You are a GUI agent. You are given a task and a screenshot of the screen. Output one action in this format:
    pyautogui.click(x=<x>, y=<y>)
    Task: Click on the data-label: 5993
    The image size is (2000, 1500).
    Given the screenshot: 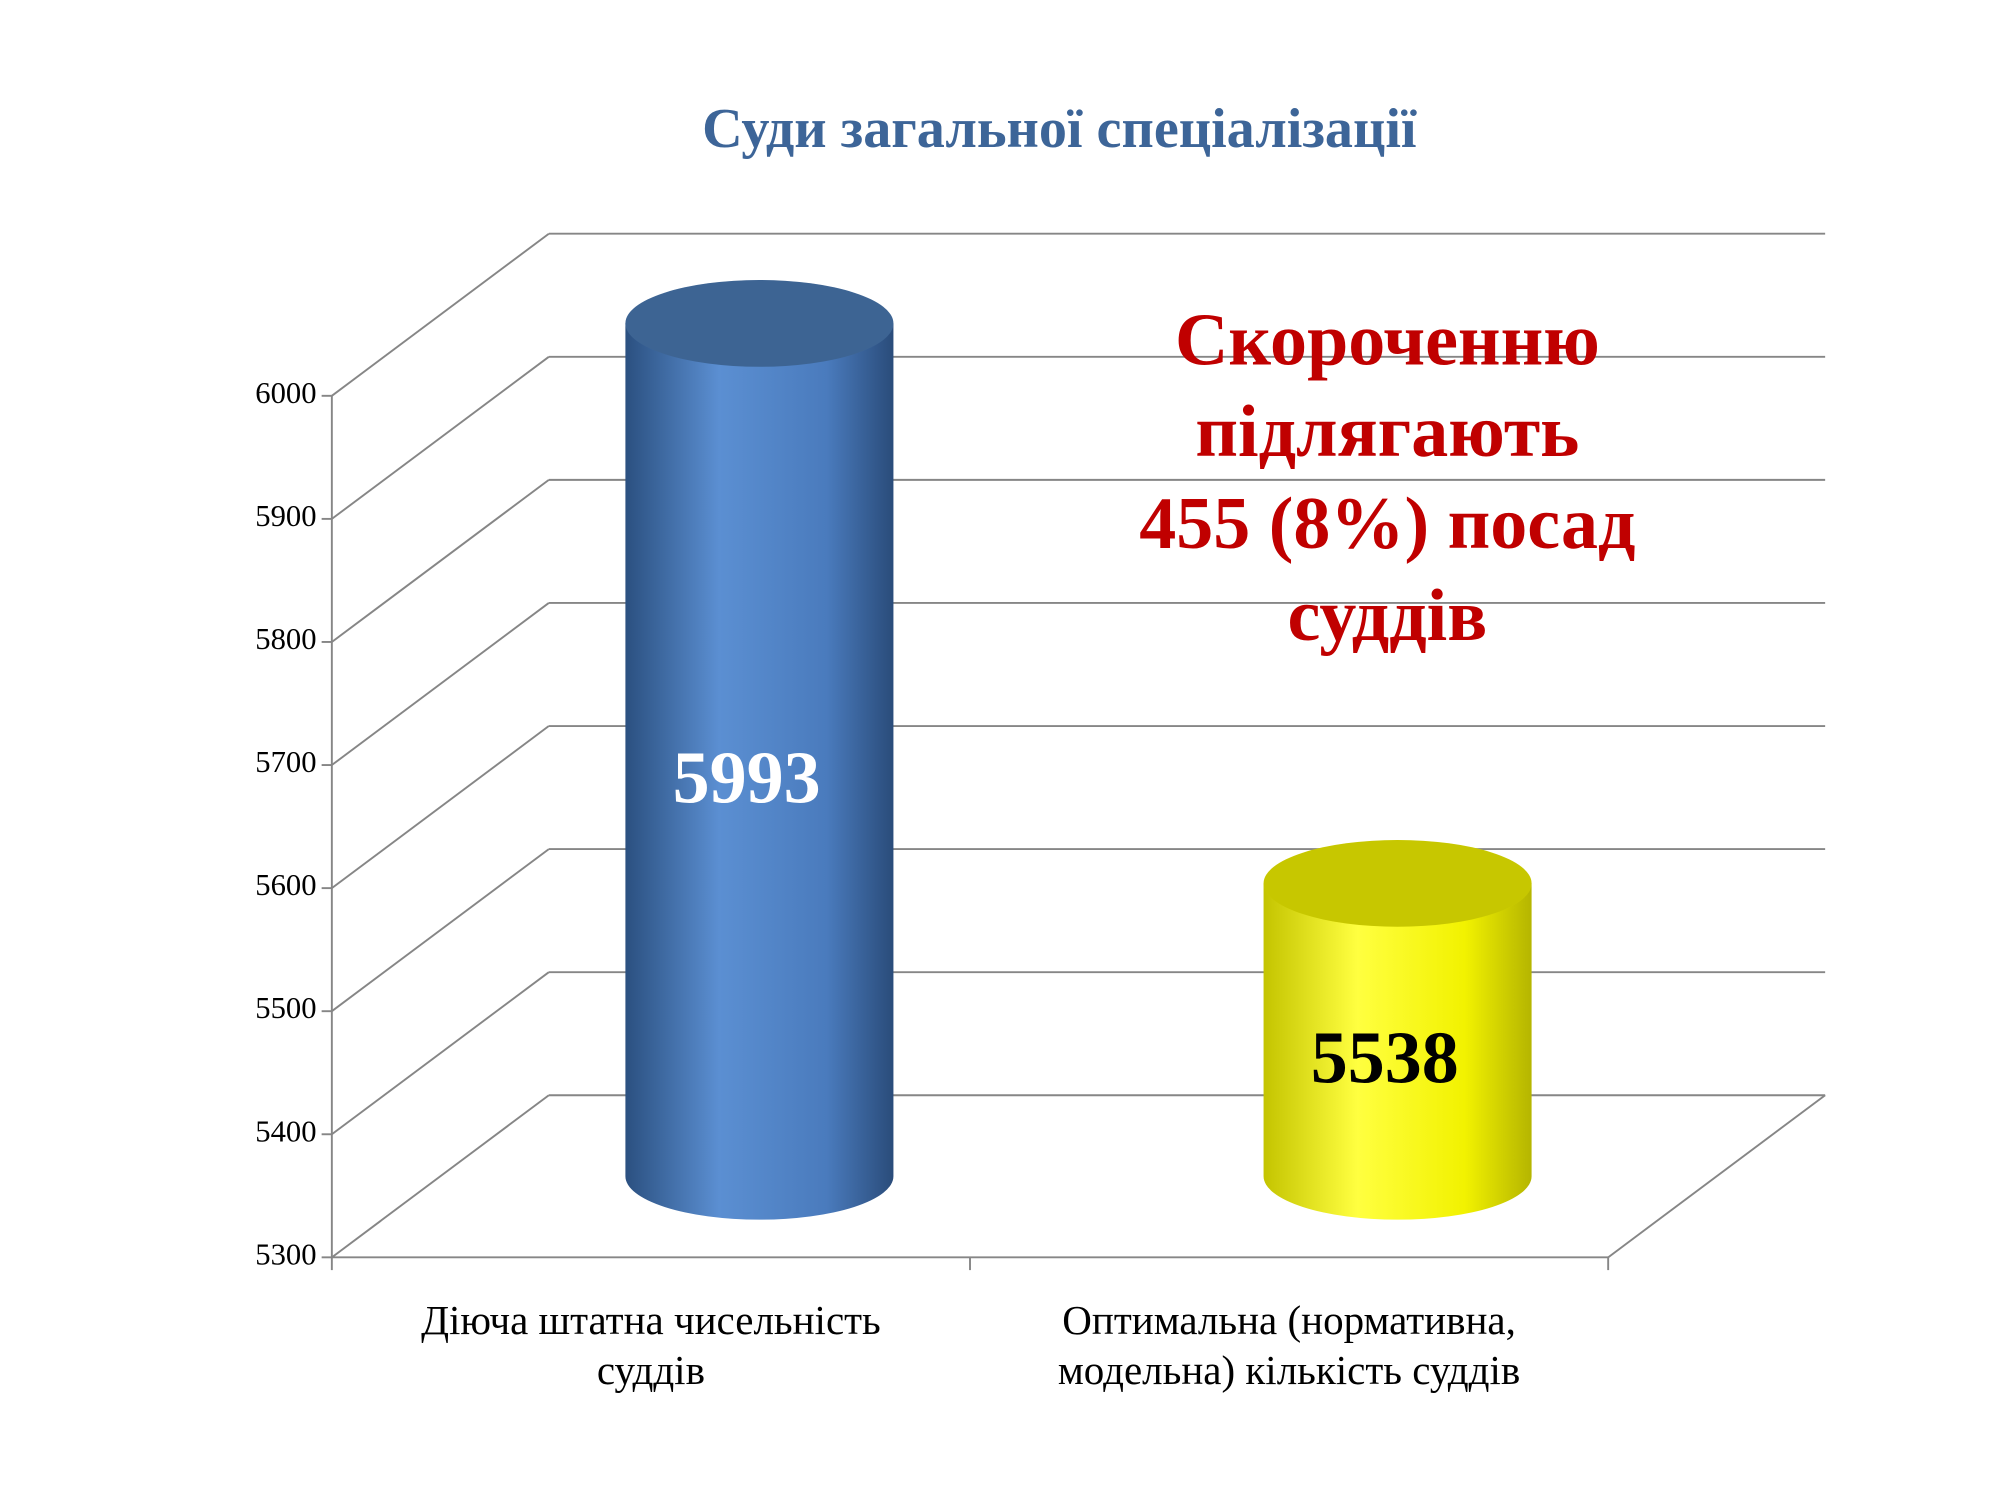 What is the action you would take?
    pyautogui.click(x=747, y=779)
    